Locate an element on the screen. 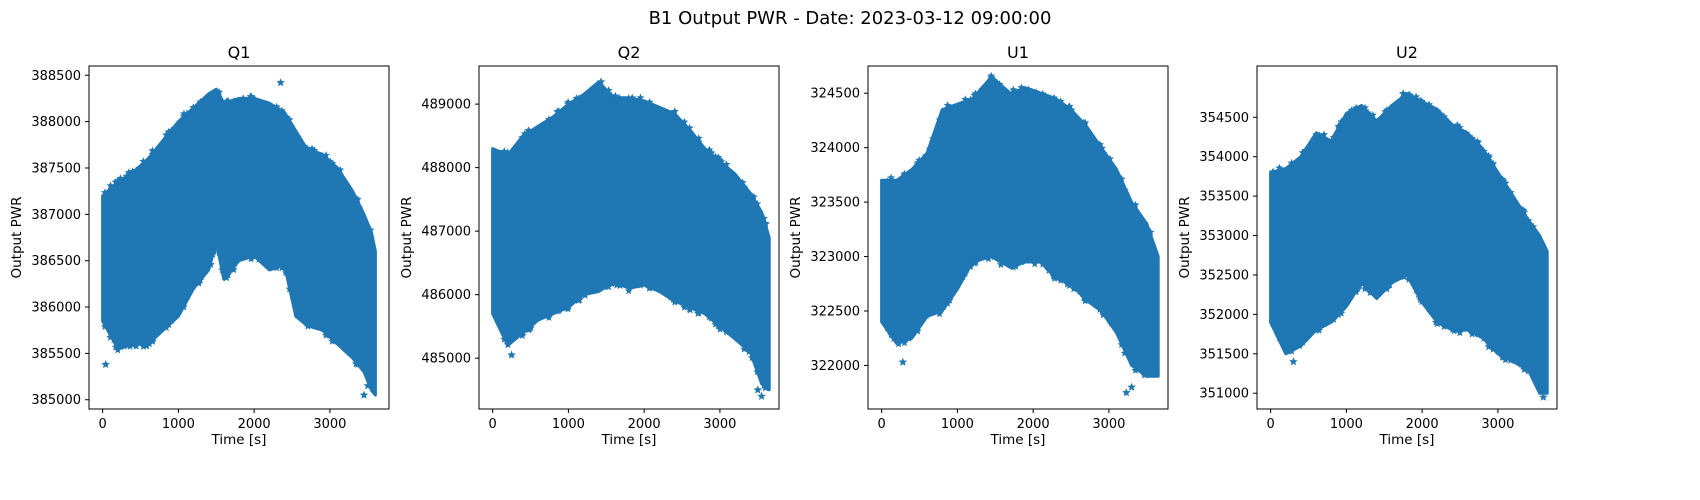 The width and height of the screenshot is (1700, 500). y-tick-label: 385500 is located at coordinates (56, 354).